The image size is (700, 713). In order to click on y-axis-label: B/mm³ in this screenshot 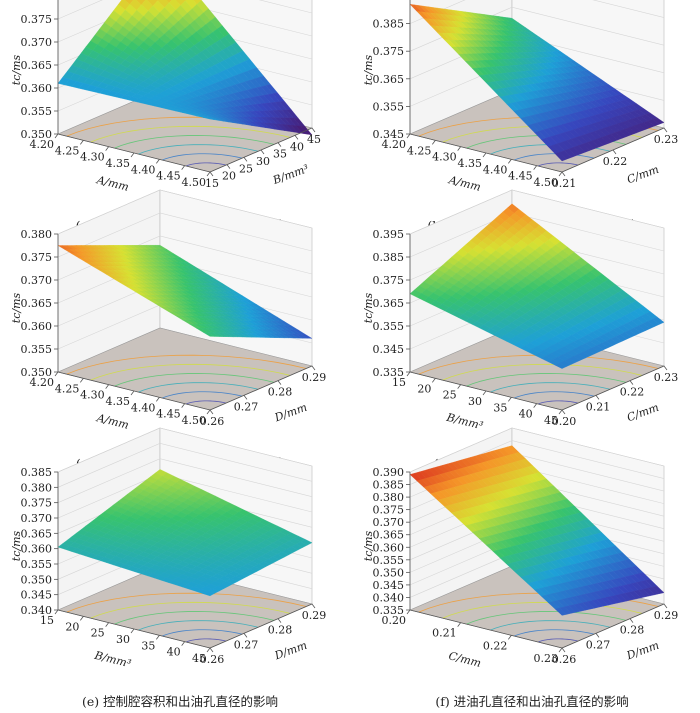, I will do `click(290, 174)`.